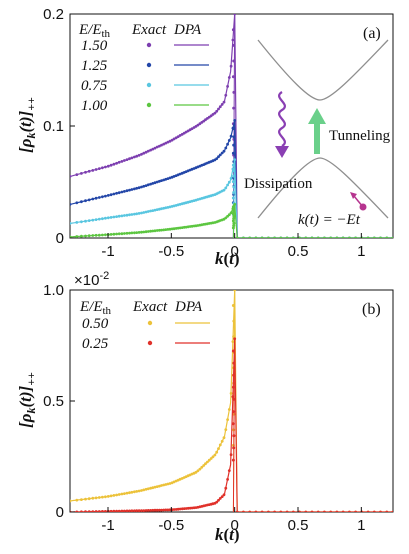  Describe the element at coordinates (95, 308) in the screenshot. I see `legend-header-ratio-b: E/Eth` at that location.